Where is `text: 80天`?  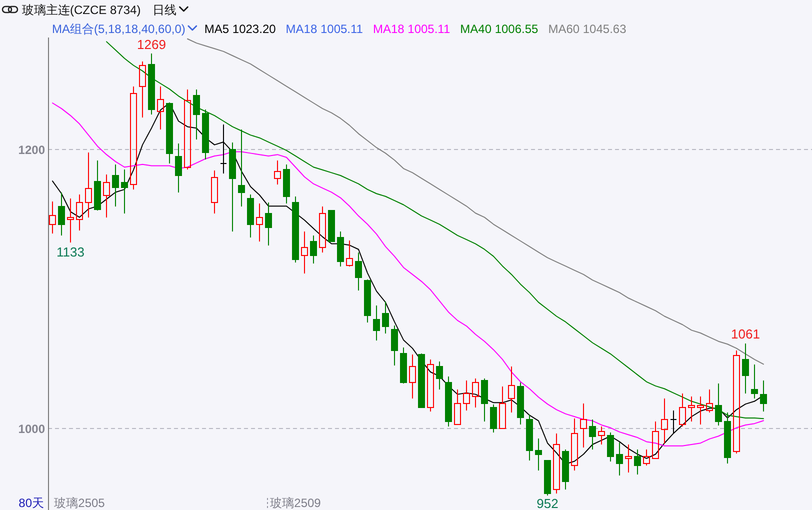 text: 80天 is located at coordinates (31, 503).